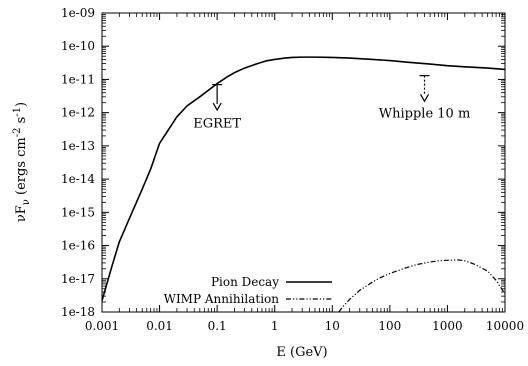 The height and width of the screenshot is (366, 528). What do you see at coordinates (425, 114) in the screenshot?
I see `annotation-label-whipple-10-m: Whipple 10 m` at bounding box center [425, 114].